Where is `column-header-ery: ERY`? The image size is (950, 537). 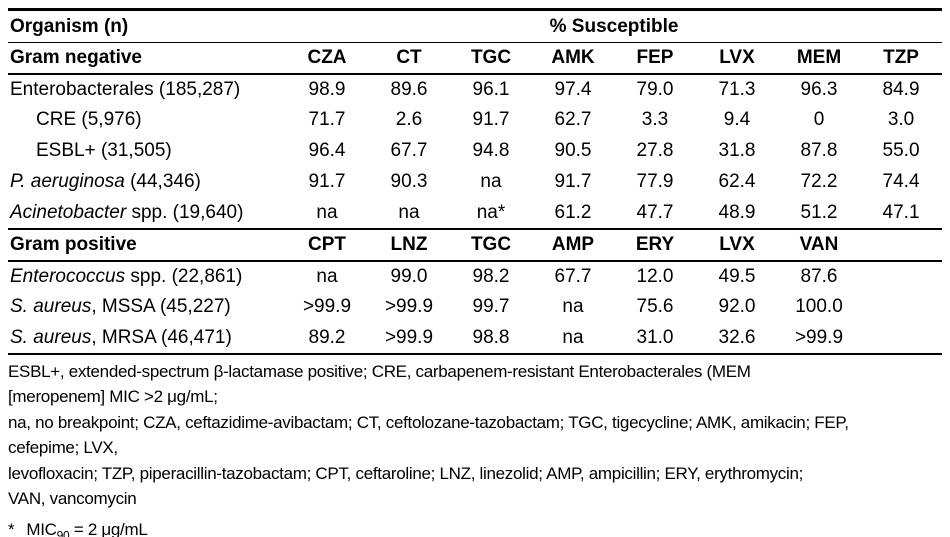 column-header-ery: ERY is located at coordinates (655, 244).